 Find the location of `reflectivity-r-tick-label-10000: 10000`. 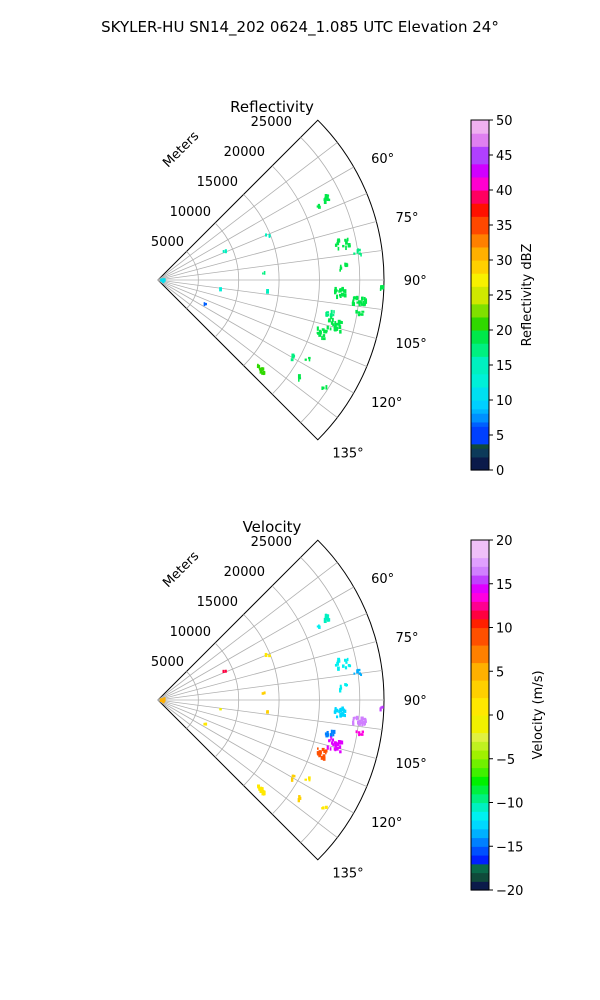

reflectivity-r-tick-label-10000: 10000 is located at coordinates (190, 212).